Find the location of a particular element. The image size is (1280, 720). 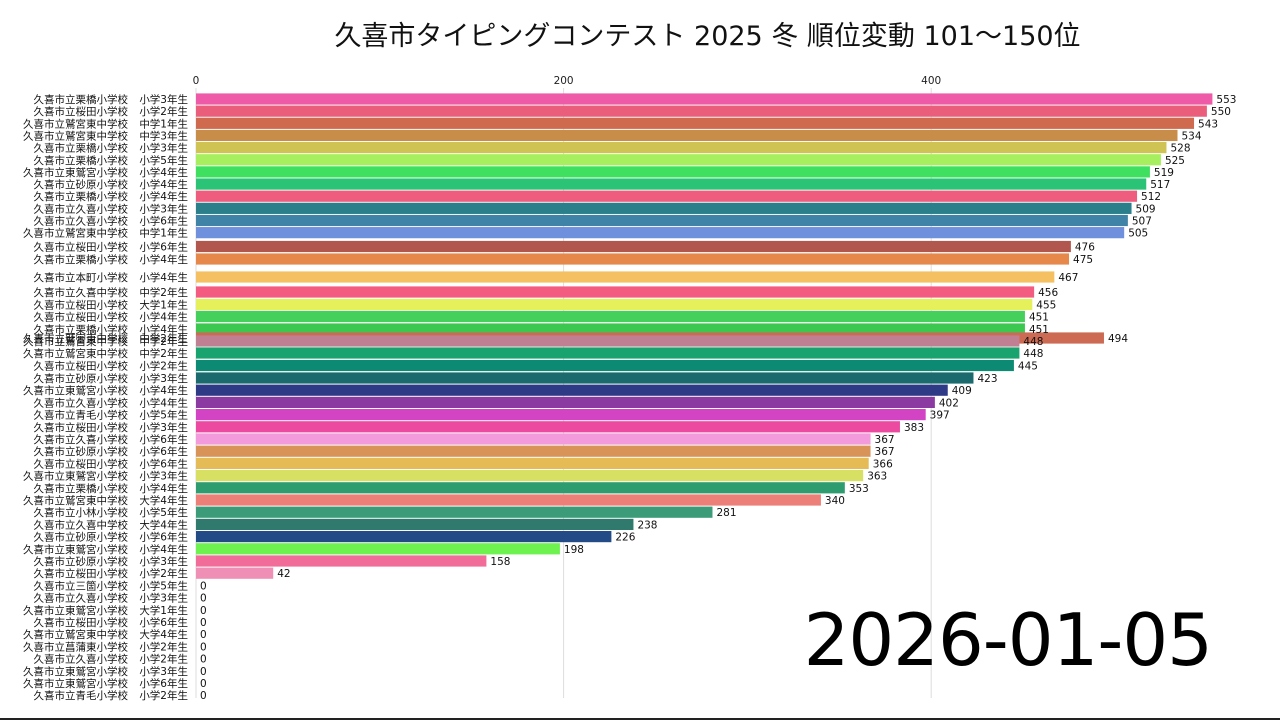

bar-grade-label: 大学4年生 is located at coordinates (163, 500).